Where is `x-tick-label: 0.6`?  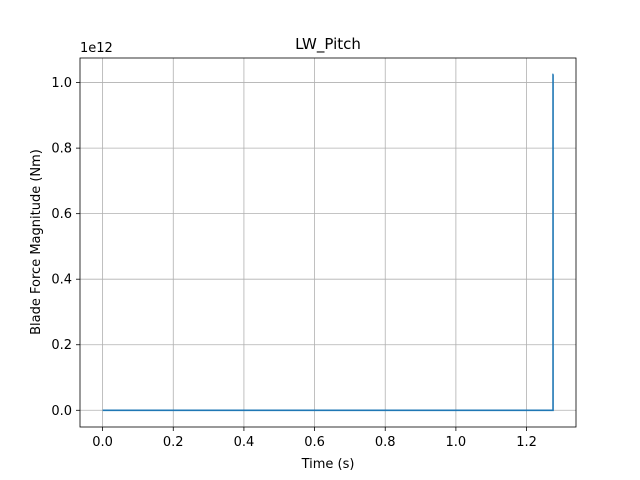 x-tick-label: 0.6 is located at coordinates (314, 442).